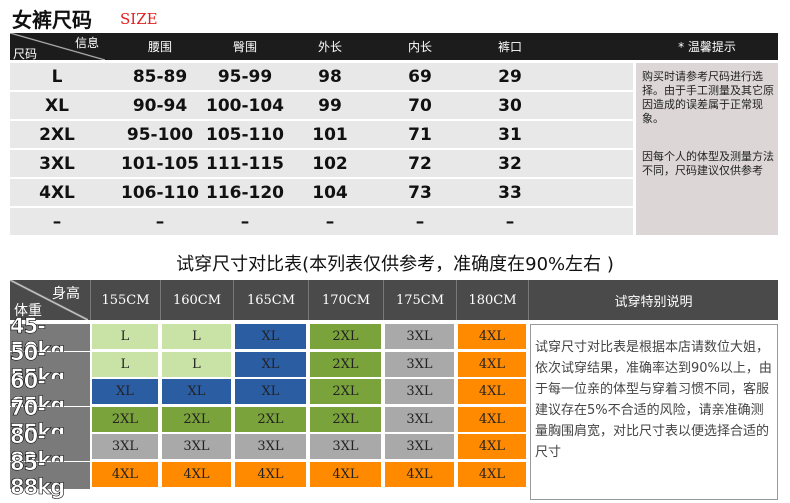  I want to click on corner-top: 信息, so click(87, 43).